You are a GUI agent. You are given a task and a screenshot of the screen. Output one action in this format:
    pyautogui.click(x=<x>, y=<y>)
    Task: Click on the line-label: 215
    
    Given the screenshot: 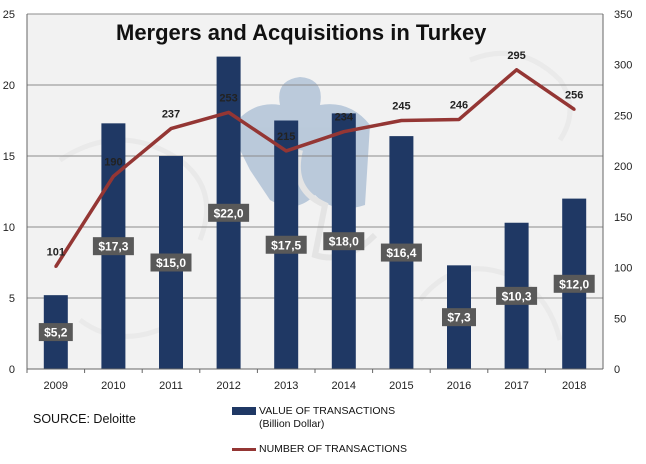 What is the action you would take?
    pyautogui.click(x=286, y=137)
    